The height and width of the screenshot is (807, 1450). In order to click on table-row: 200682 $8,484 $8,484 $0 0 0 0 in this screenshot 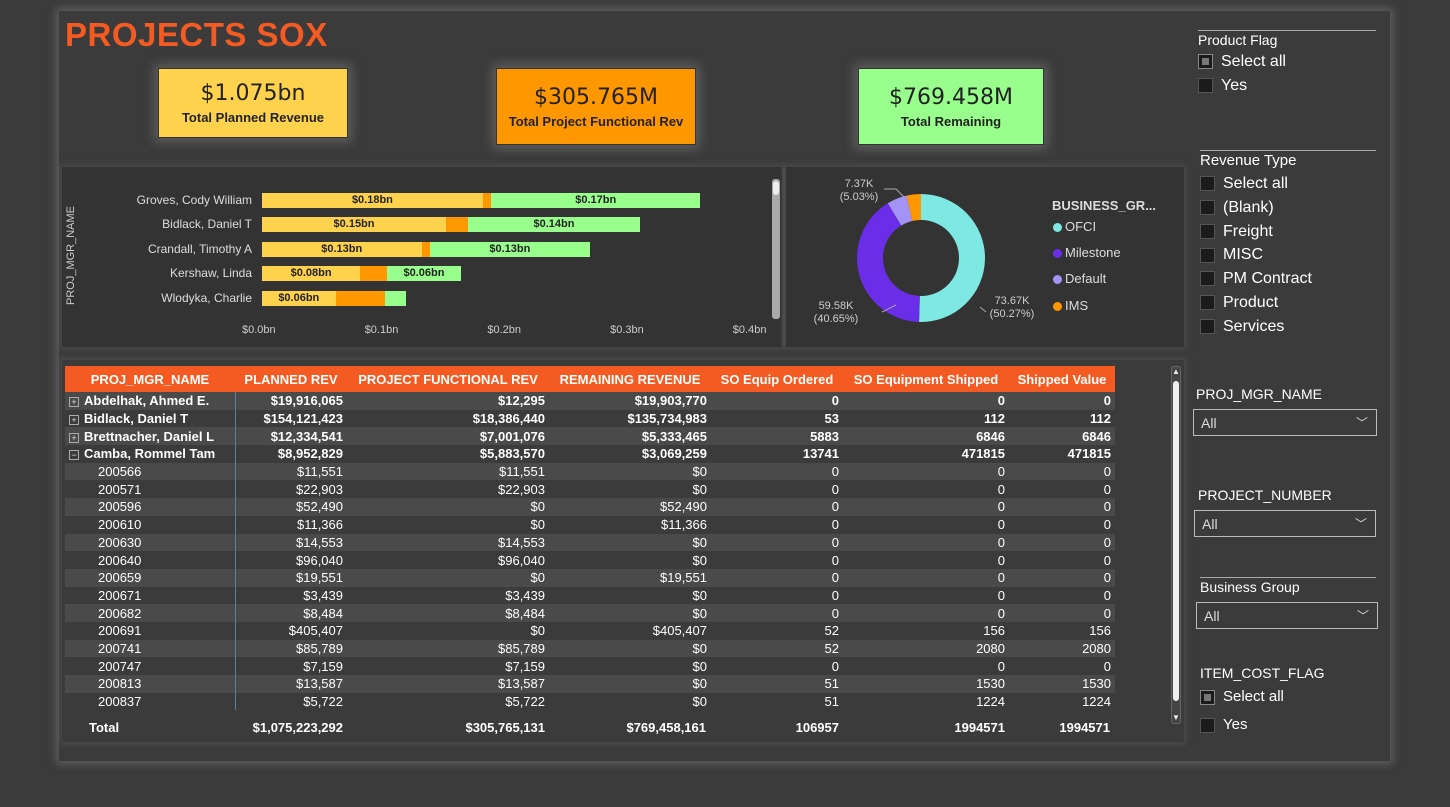, I will do `click(590, 613)`.